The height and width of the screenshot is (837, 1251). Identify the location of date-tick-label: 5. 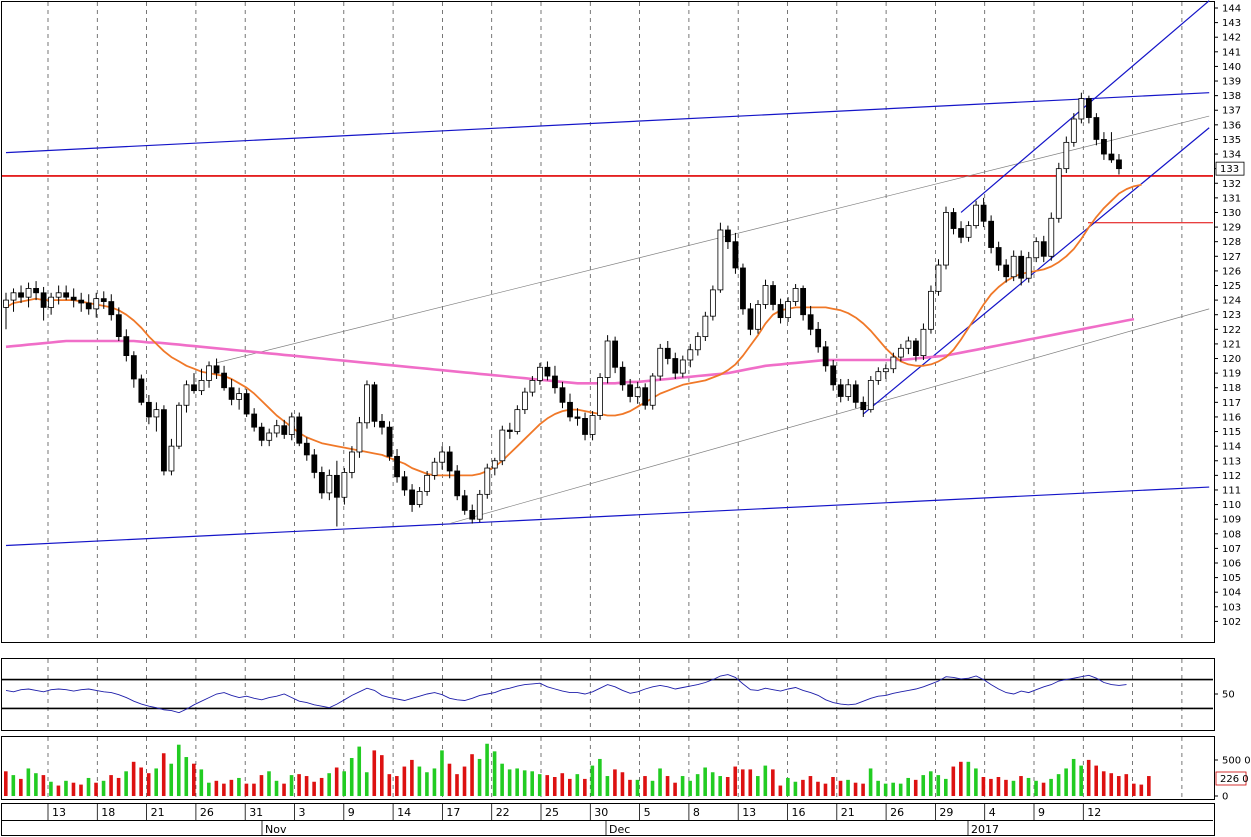
(647, 812).